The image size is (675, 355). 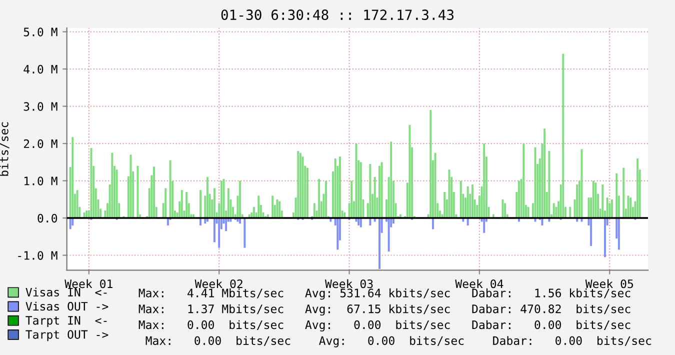 I want to click on y-tick-label: 2.0 M, so click(x=41, y=143).